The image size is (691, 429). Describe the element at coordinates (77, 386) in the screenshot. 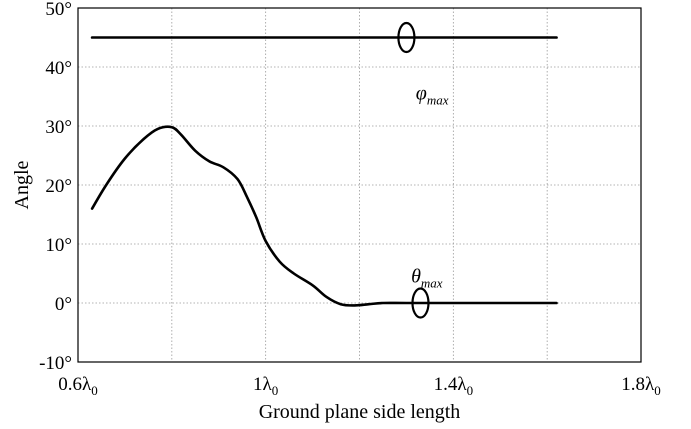

I see `x-tick-label: 0.6λ0` at that location.